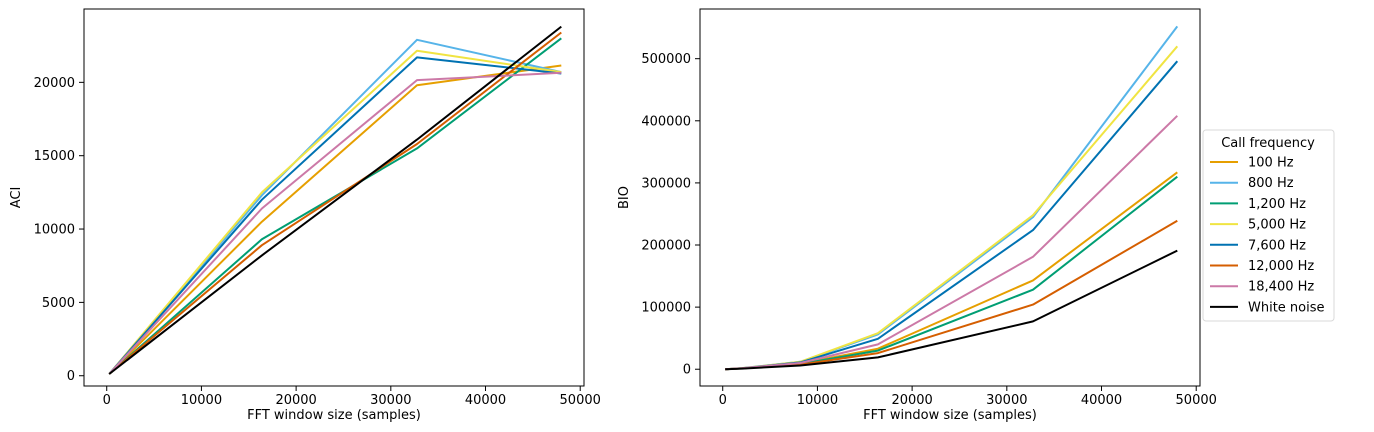 The image size is (1374, 432). I want to click on bio-y-tick-label: 300000, so click(666, 183).